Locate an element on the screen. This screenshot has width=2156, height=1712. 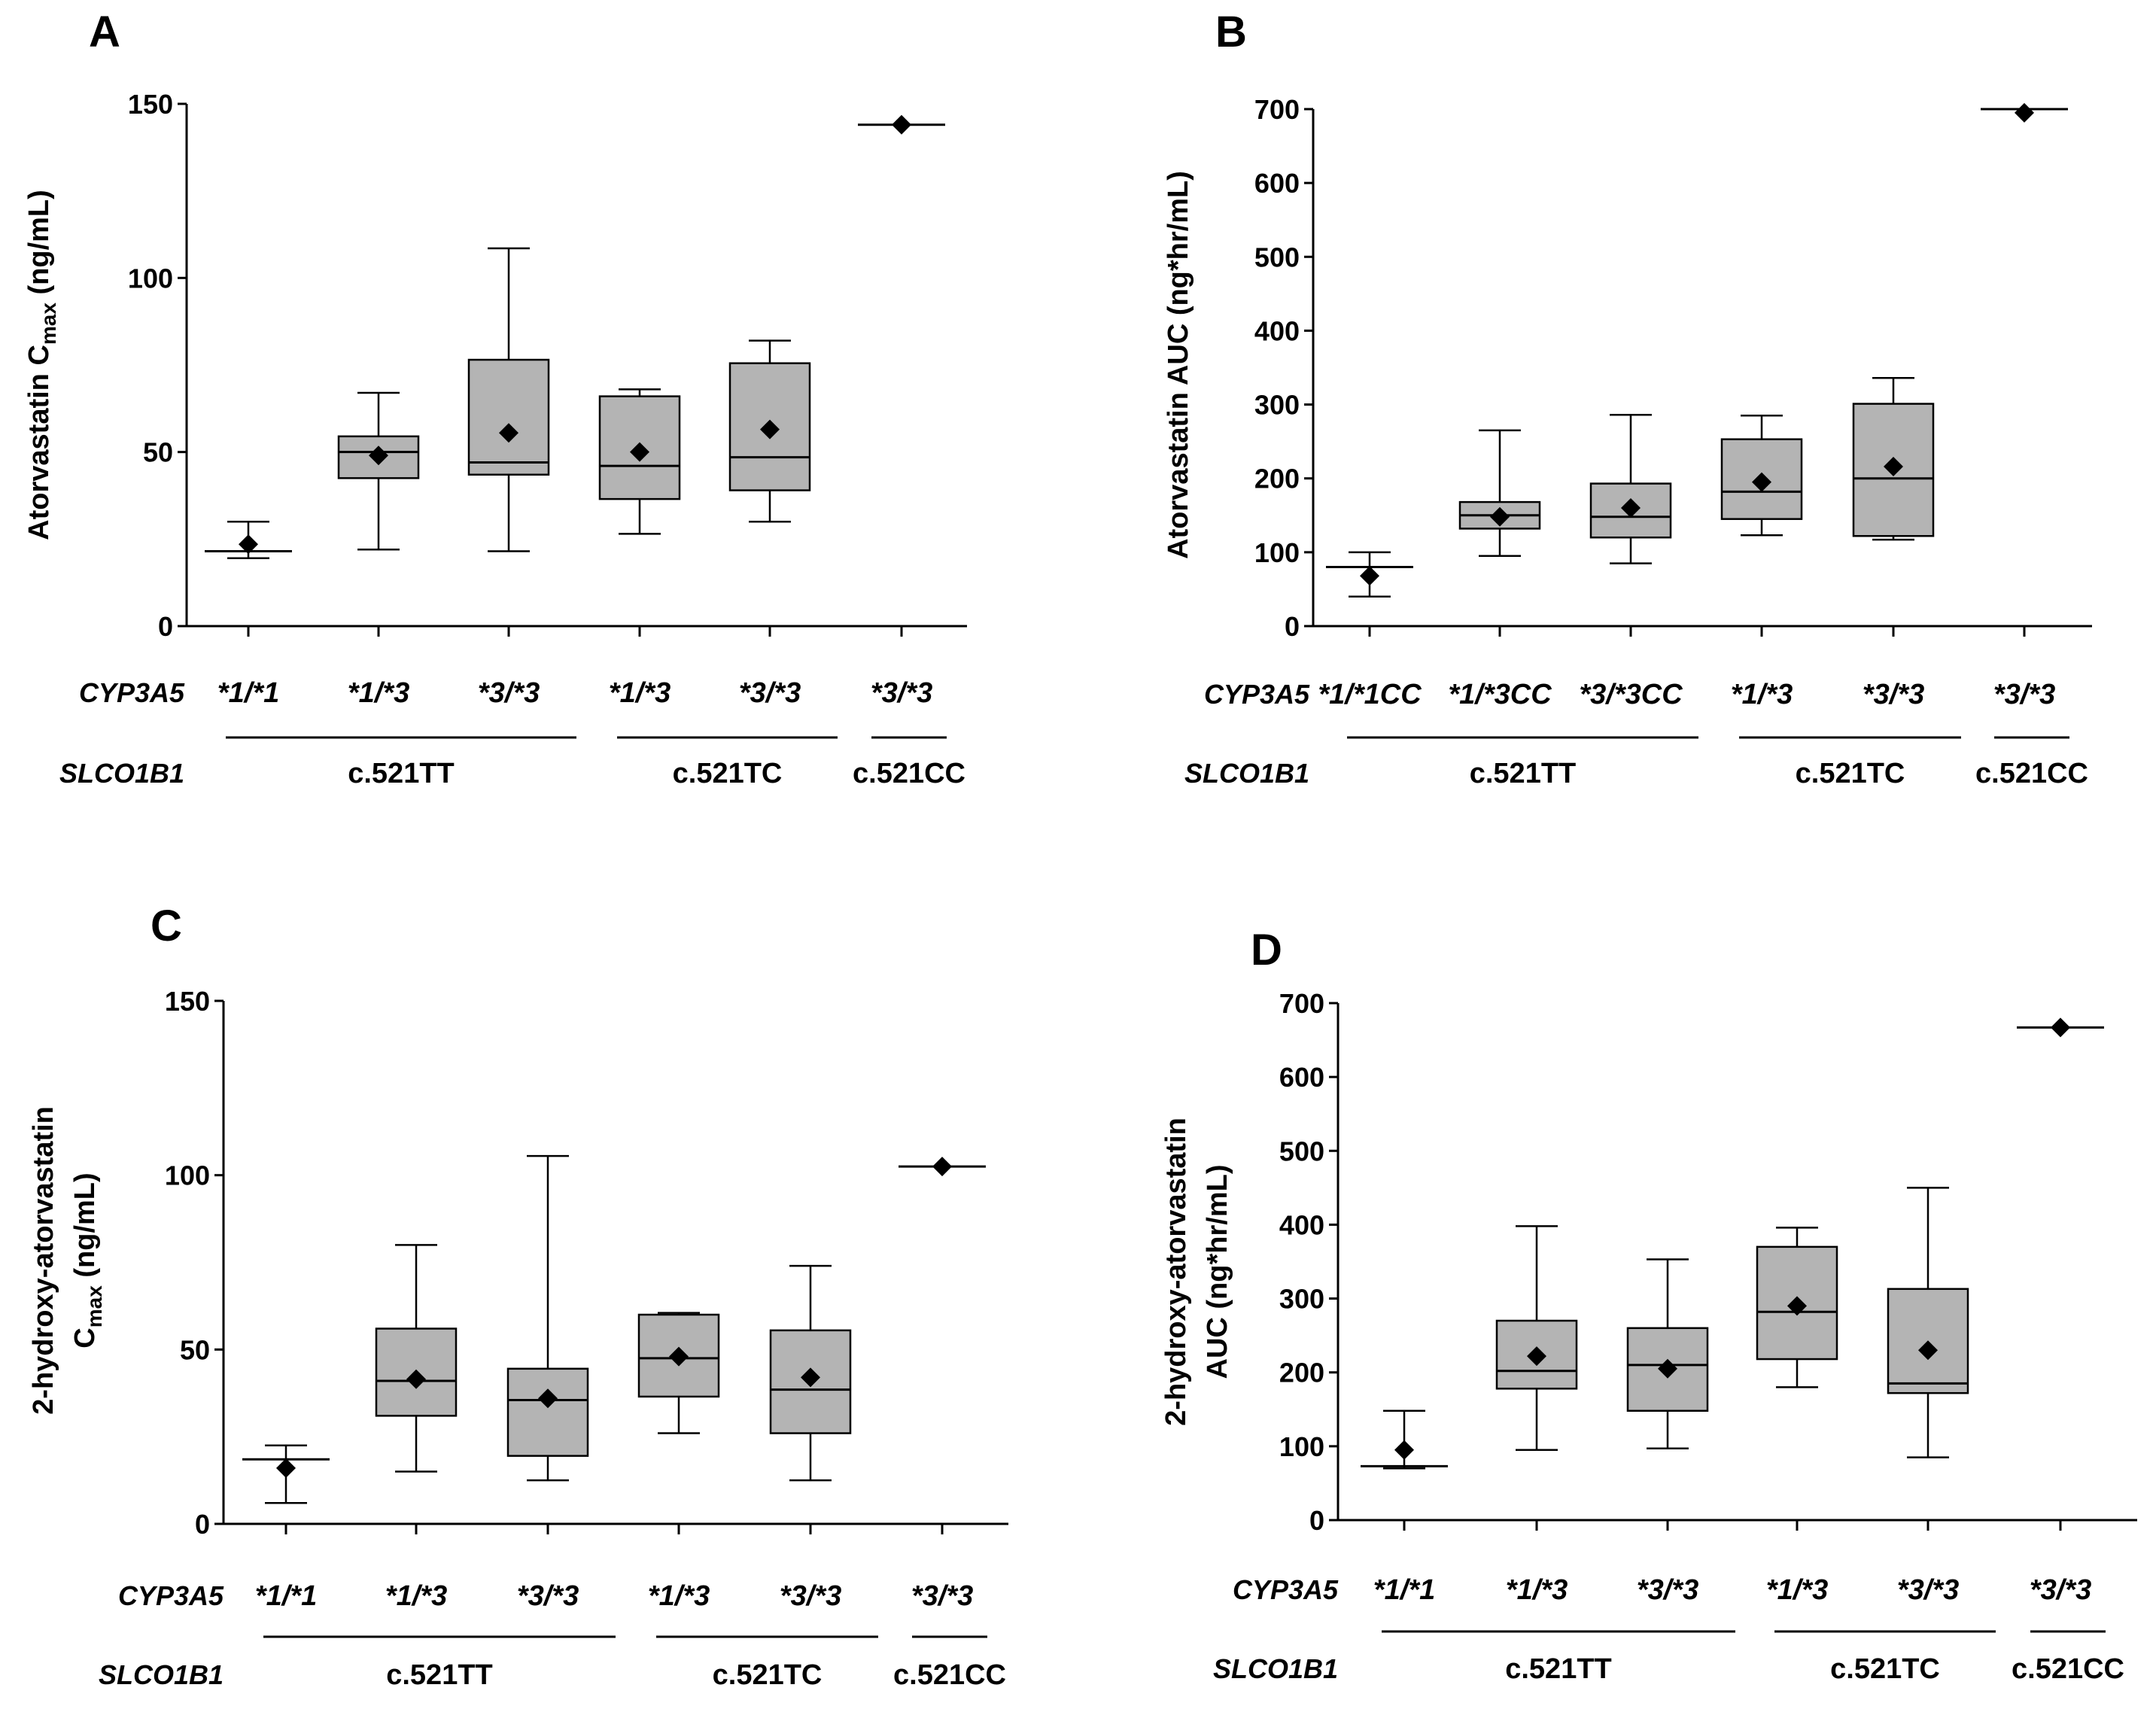
category-label: *1/*3CC is located at coordinates (1500, 694).